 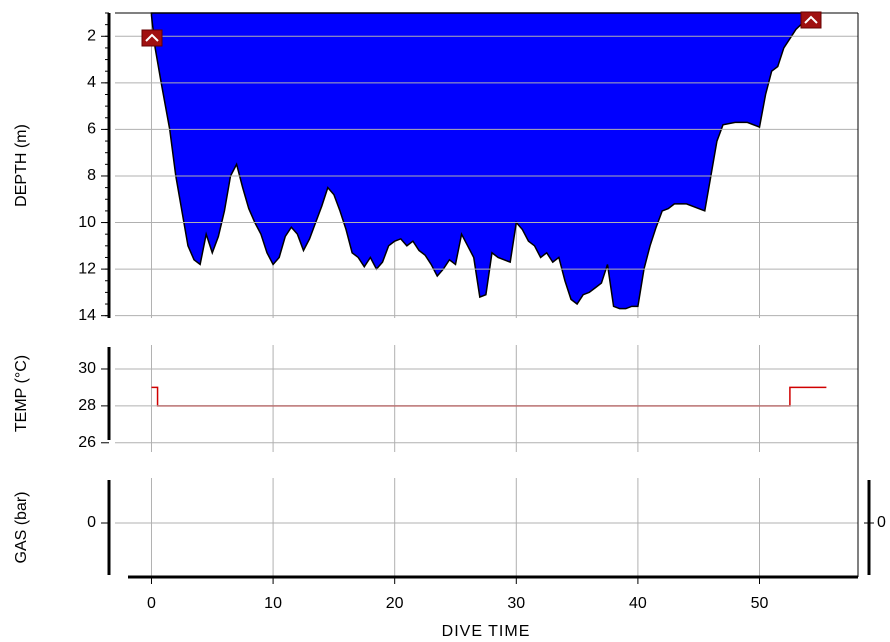 What do you see at coordinates (87, 405) in the screenshot?
I see `y-tick-label: 28` at bounding box center [87, 405].